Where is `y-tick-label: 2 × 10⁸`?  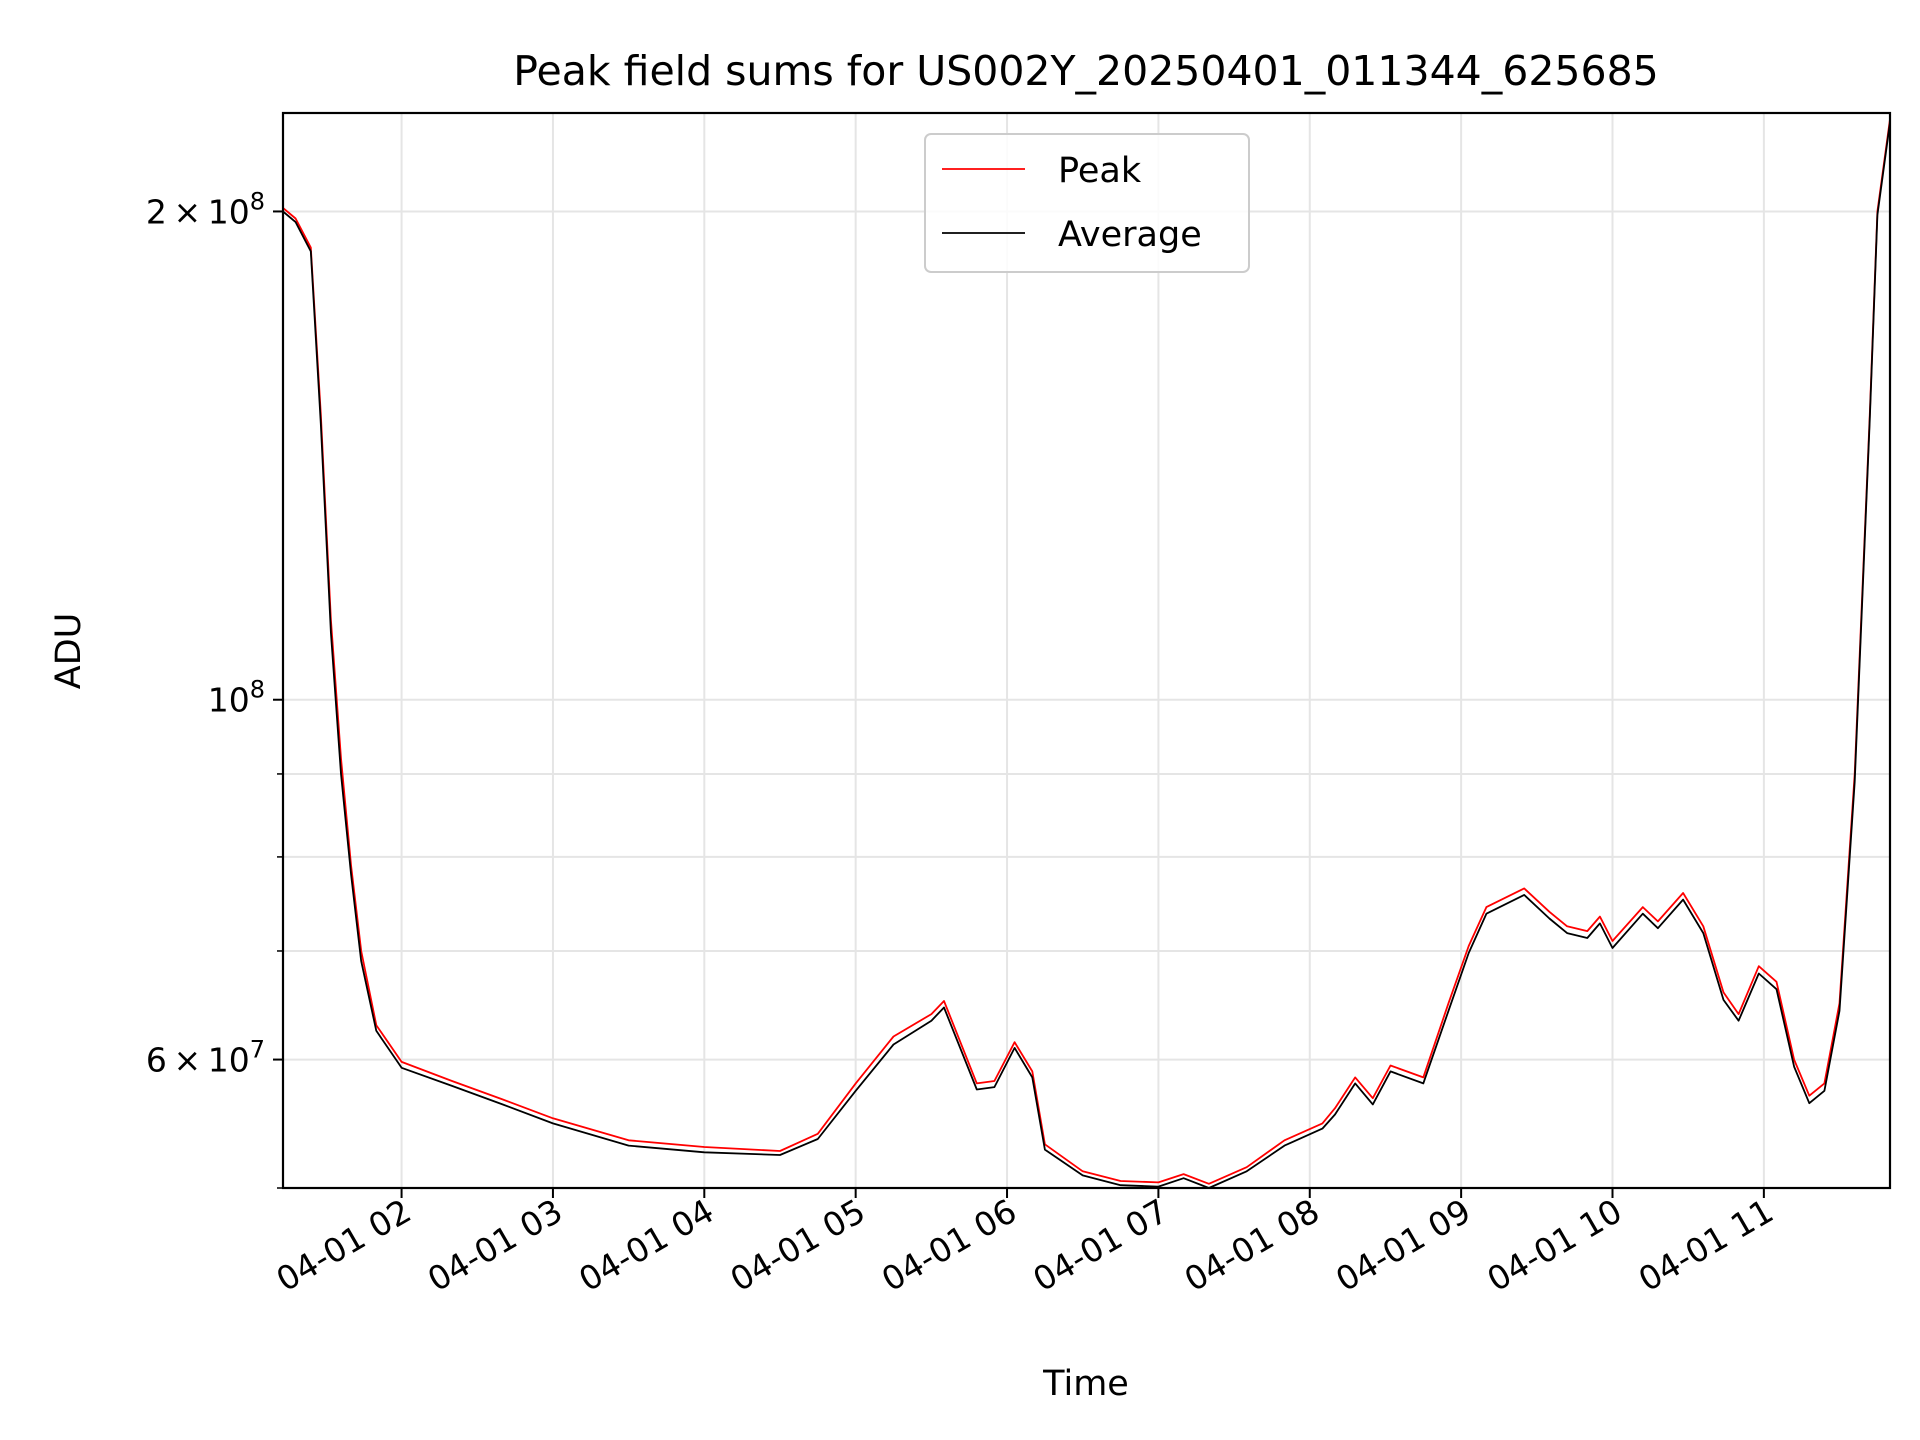 y-tick-label: 2 × 10⁸ is located at coordinates (205, 209).